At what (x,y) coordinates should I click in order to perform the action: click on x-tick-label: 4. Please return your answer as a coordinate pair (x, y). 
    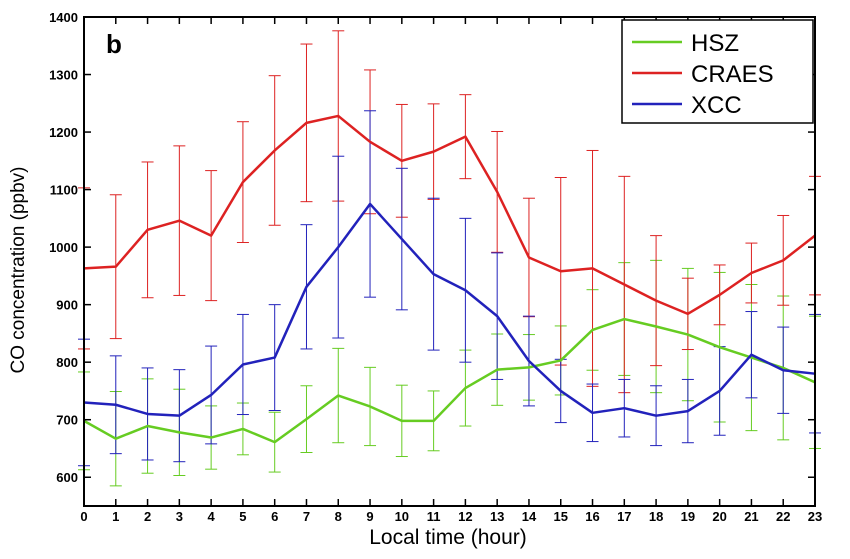
    Looking at the image, I should click on (212, 516).